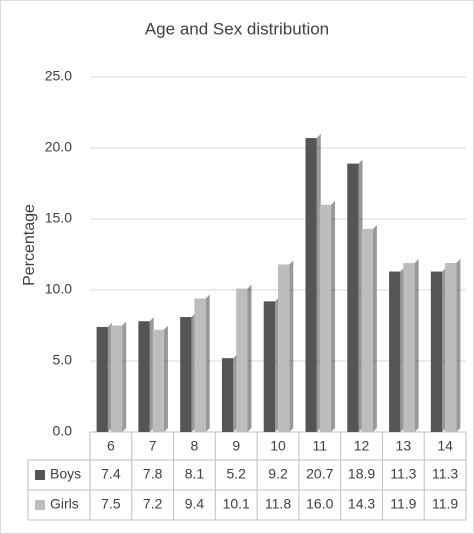 This screenshot has height=534, width=474. Describe the element at coordinates (153, 504) in the screenshot. I see `table-value: 7.2` at that location.